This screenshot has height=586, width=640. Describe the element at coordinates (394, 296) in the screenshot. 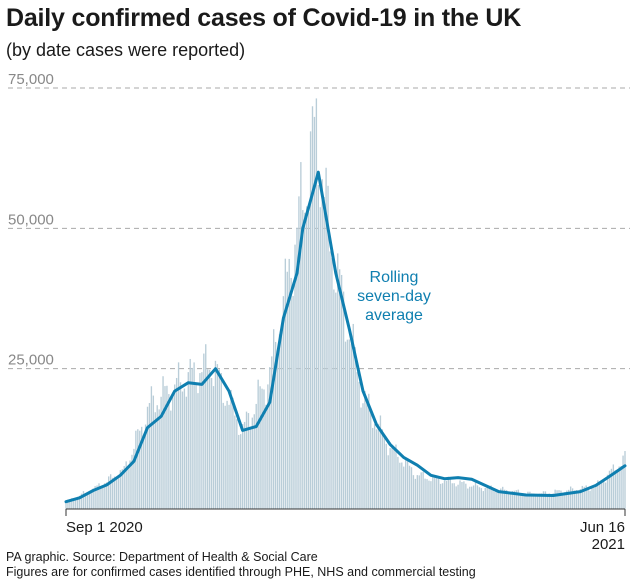

I see `rolling-average-annotation: seven-day` at that location.